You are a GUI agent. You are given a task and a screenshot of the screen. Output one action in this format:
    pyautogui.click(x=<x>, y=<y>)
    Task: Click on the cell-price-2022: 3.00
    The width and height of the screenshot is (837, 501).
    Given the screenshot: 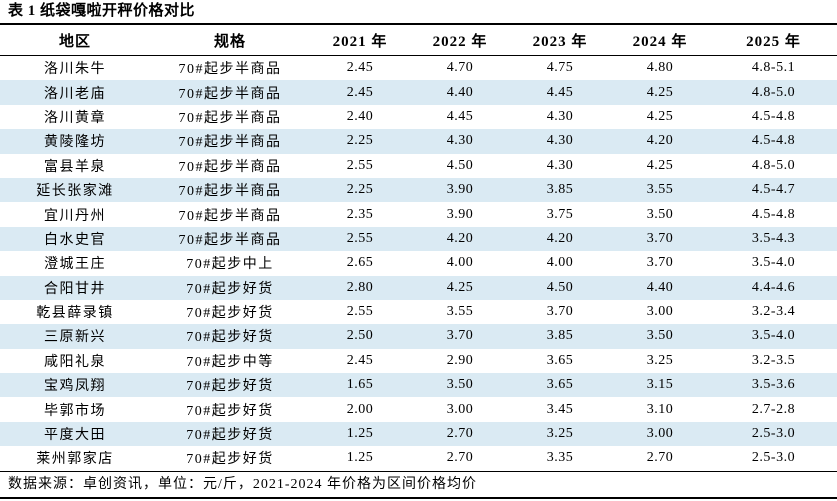 What is the action you would take?
    pyautogui.click(x=460, y=409)
    